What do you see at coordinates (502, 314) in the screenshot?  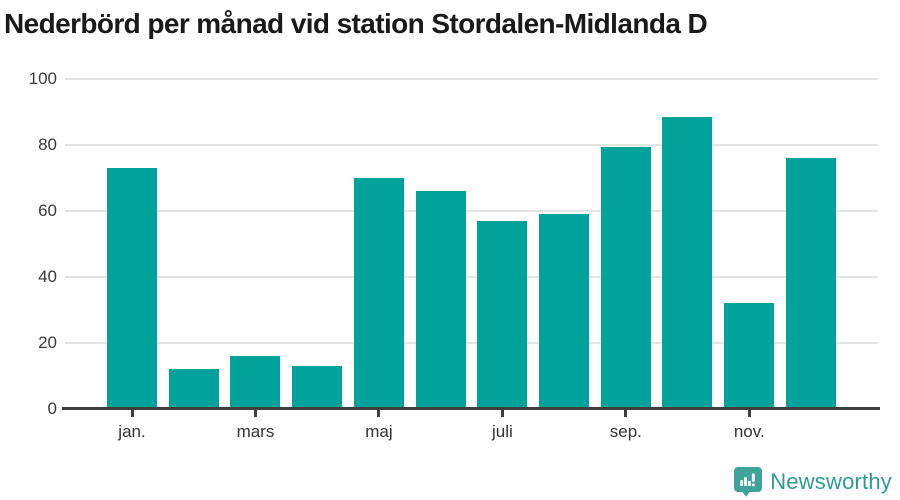 I see `bar-juli` at bounding box center [502, 314].